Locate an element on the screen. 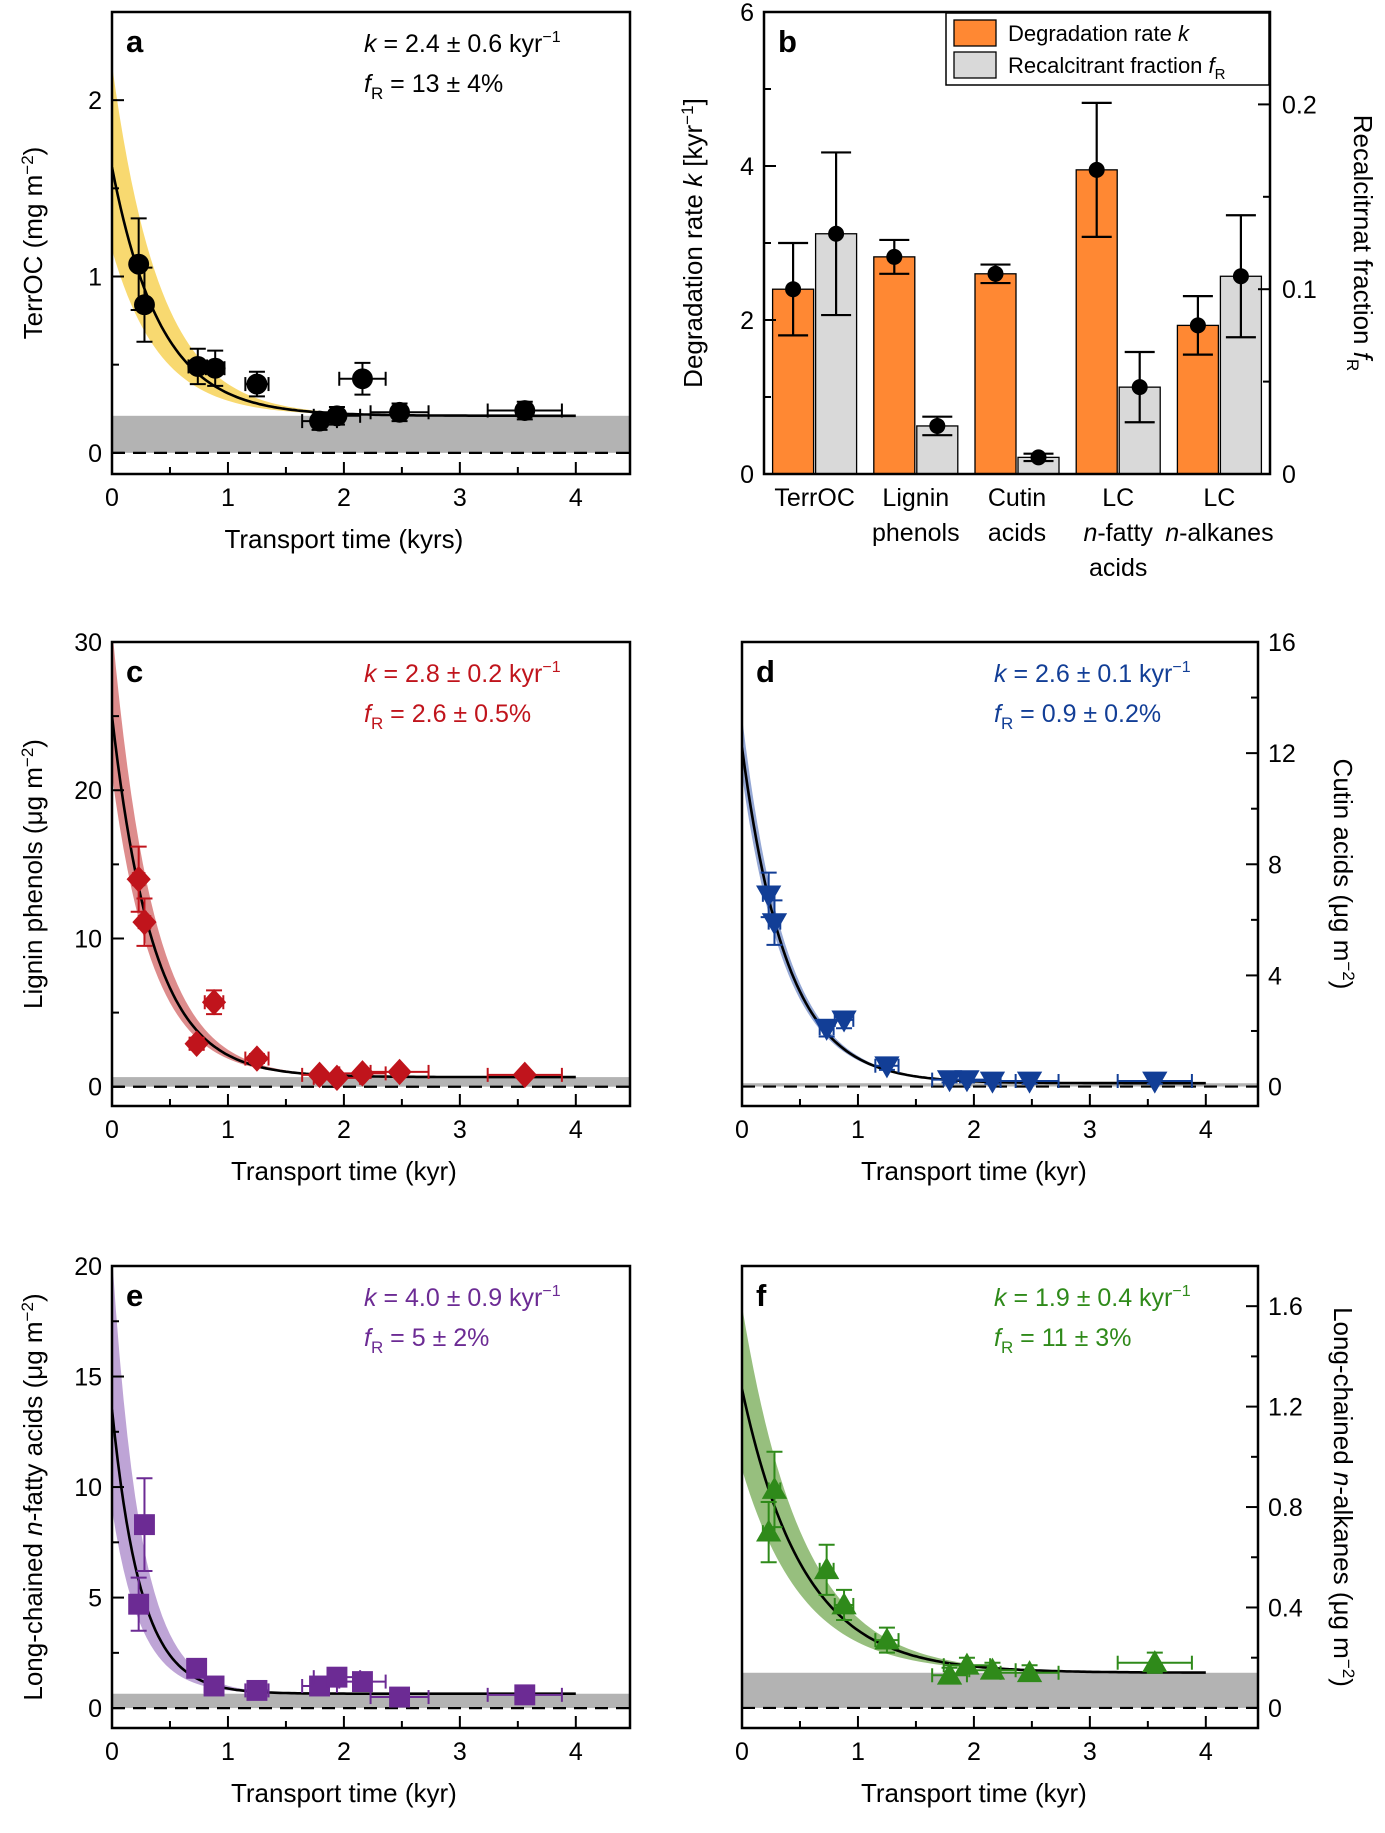 The height and width of the screenshot is (1833, 1385). category-label: Cutin is located at coordinates (1017, 498).